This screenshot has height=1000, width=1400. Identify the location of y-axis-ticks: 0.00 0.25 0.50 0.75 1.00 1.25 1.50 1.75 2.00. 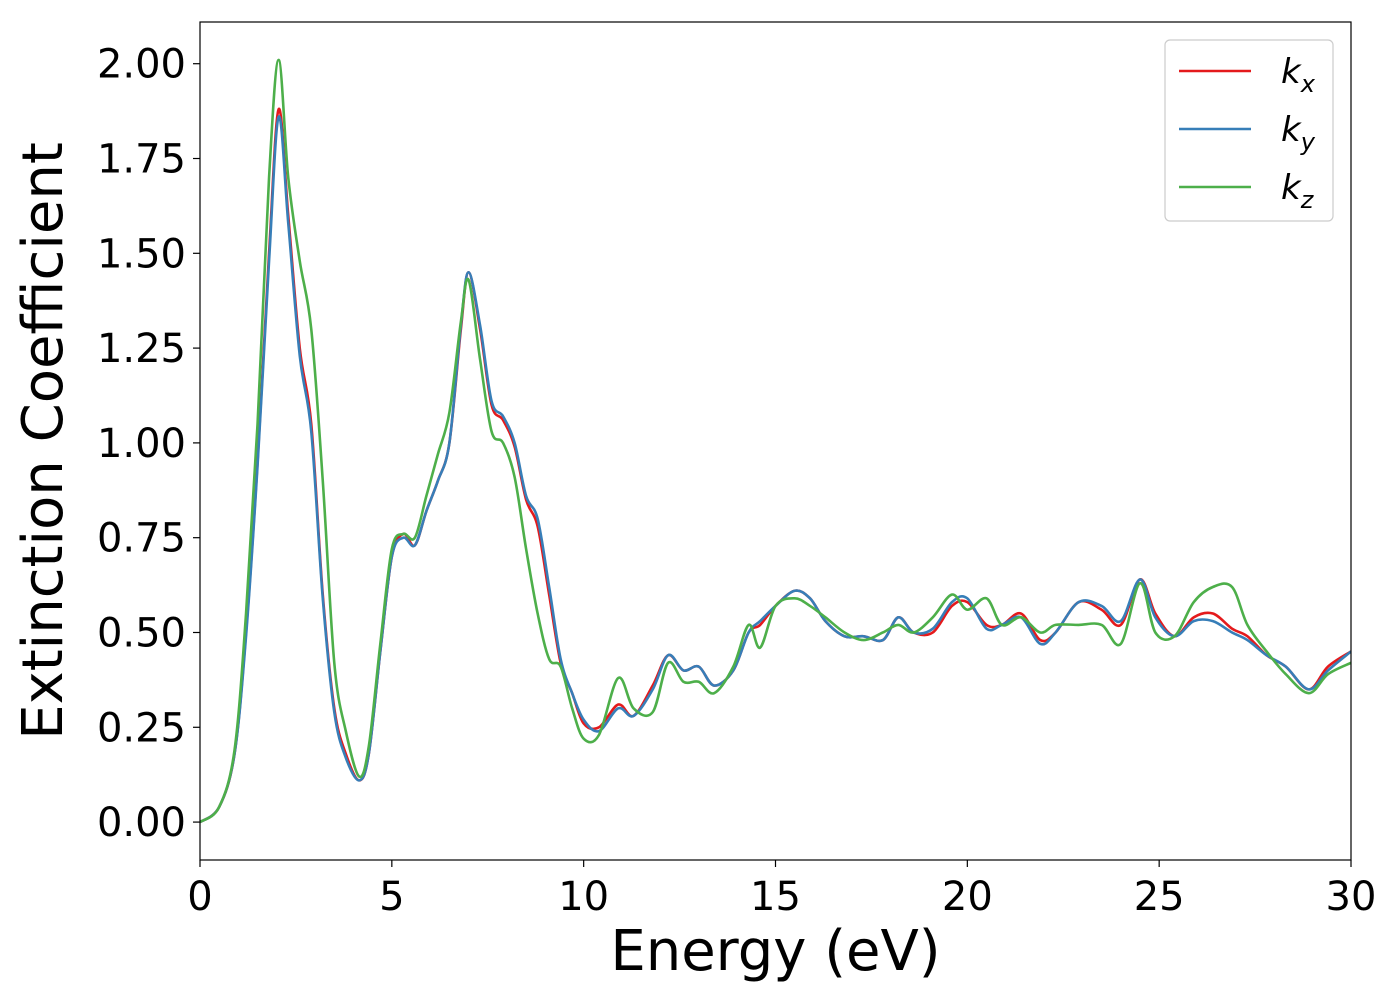
(148, 444).